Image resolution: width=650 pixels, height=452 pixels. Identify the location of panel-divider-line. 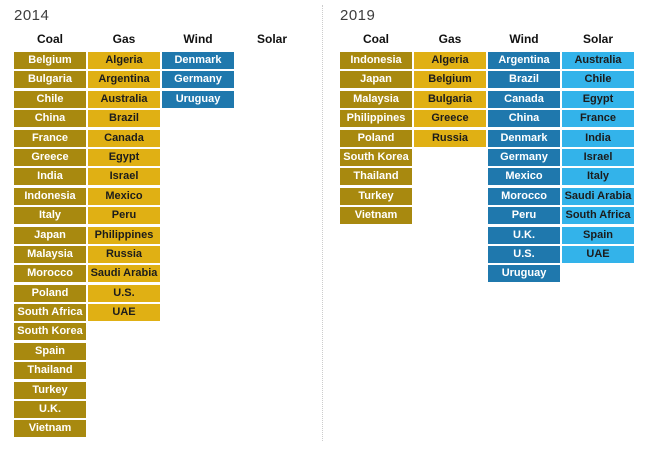
(322, 223).